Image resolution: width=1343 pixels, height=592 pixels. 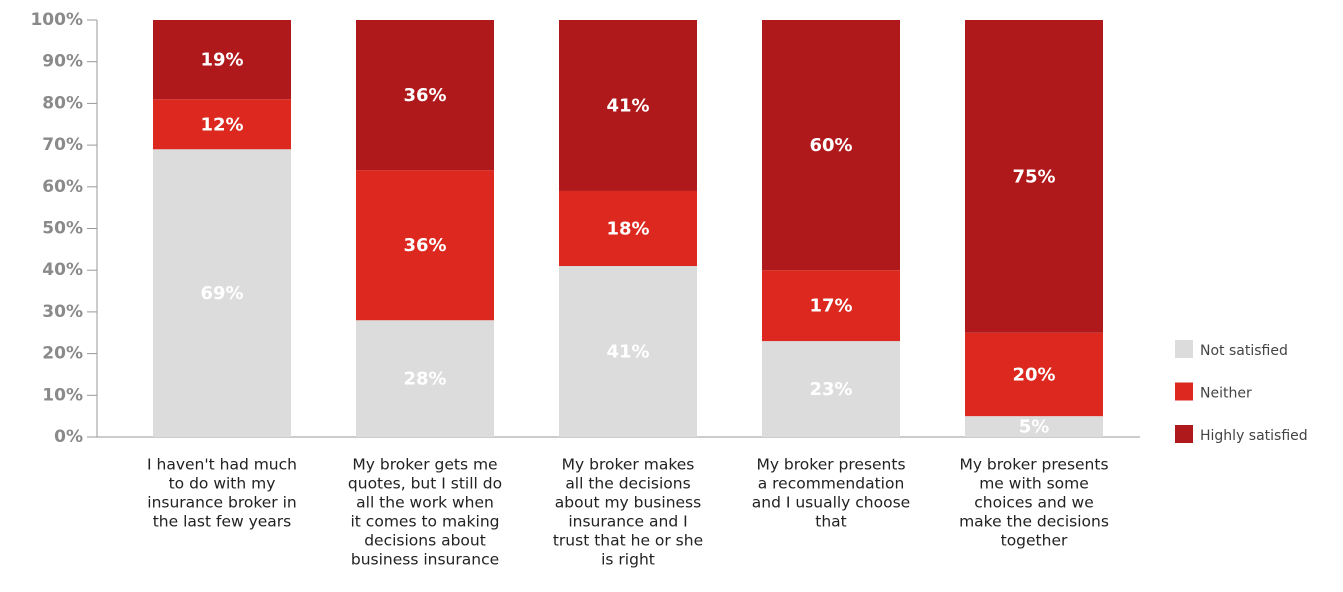 I want to click on y-tick-label: 100%, so click(x=56, y=20).